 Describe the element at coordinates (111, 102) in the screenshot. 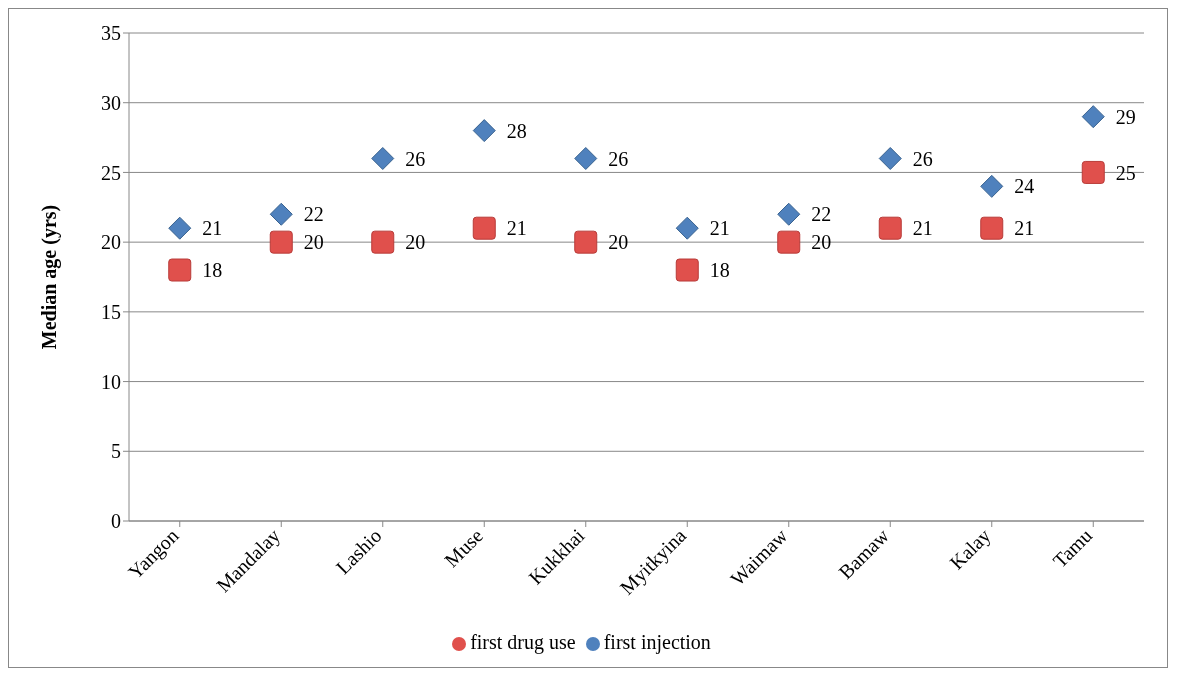

I see `y-tick-label: 30` at that location.